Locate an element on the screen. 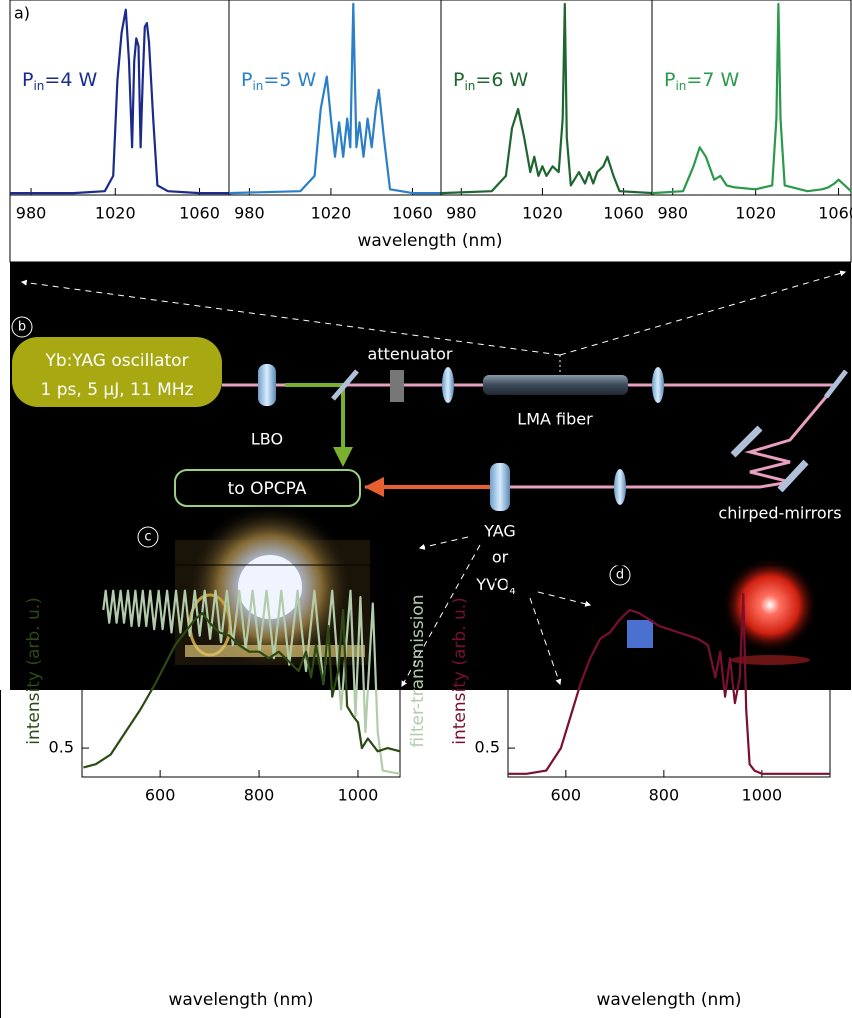  series-label: Pin=5 W is located at coordinates (278, 81).